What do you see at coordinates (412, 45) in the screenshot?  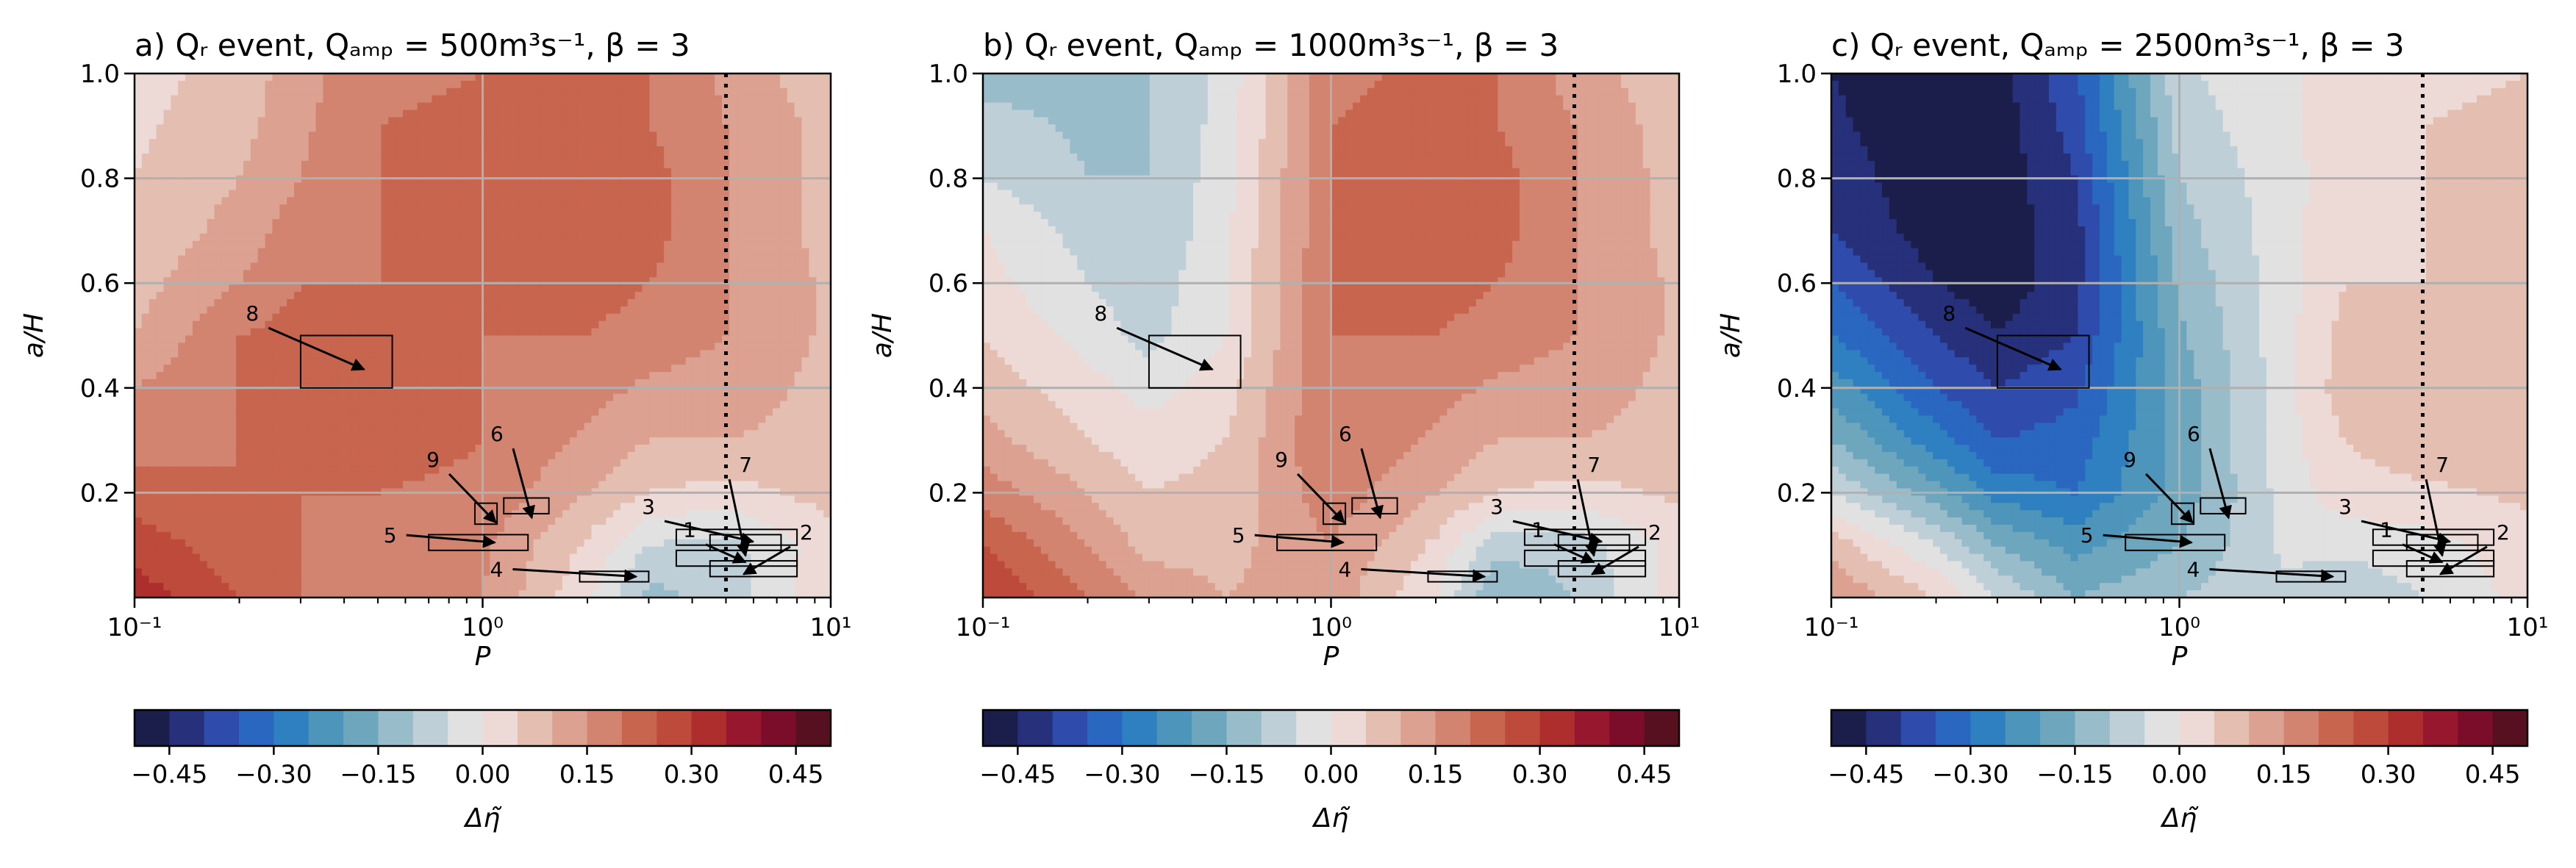 I see `panel-title: a) Qᵣ event, Qₐₘₚ = 500m³s⁻¹, β = 3` at bounding box center [412, 45].